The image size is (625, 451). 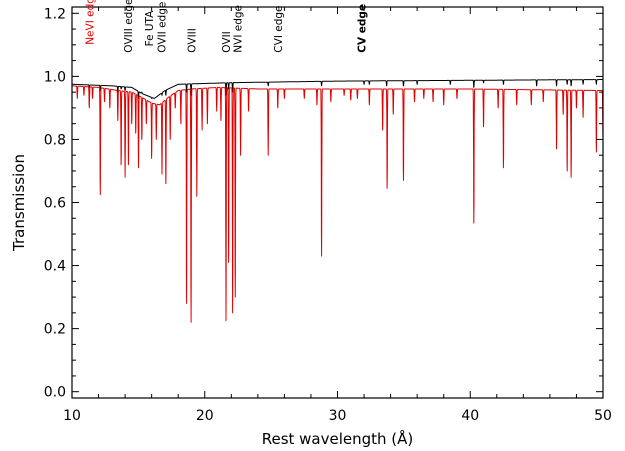 I want to click on y-tick-label: 0.4, so click(x=55, y=267).